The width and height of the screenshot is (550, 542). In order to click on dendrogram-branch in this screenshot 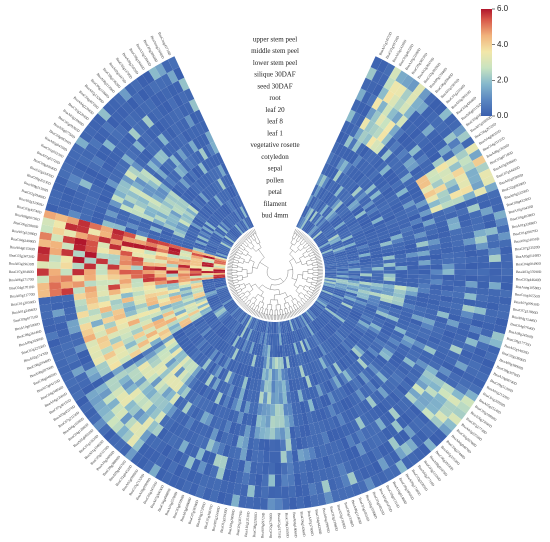, I will do `click(276, 312)`.